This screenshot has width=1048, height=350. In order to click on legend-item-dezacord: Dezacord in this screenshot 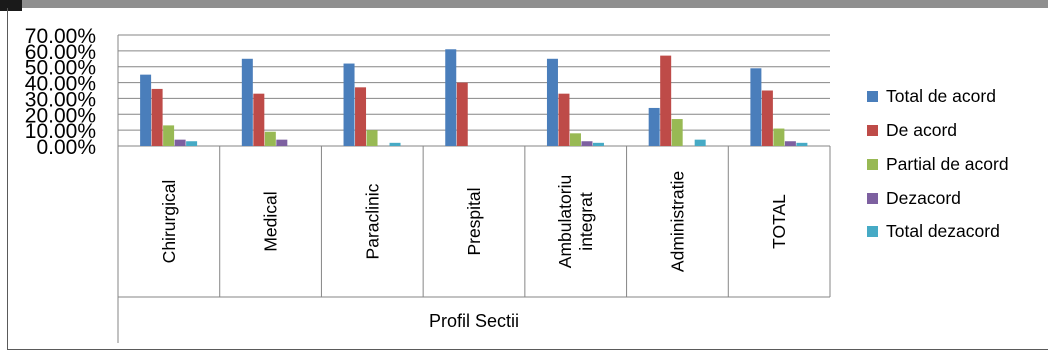, I will do `click(957, 198)`.